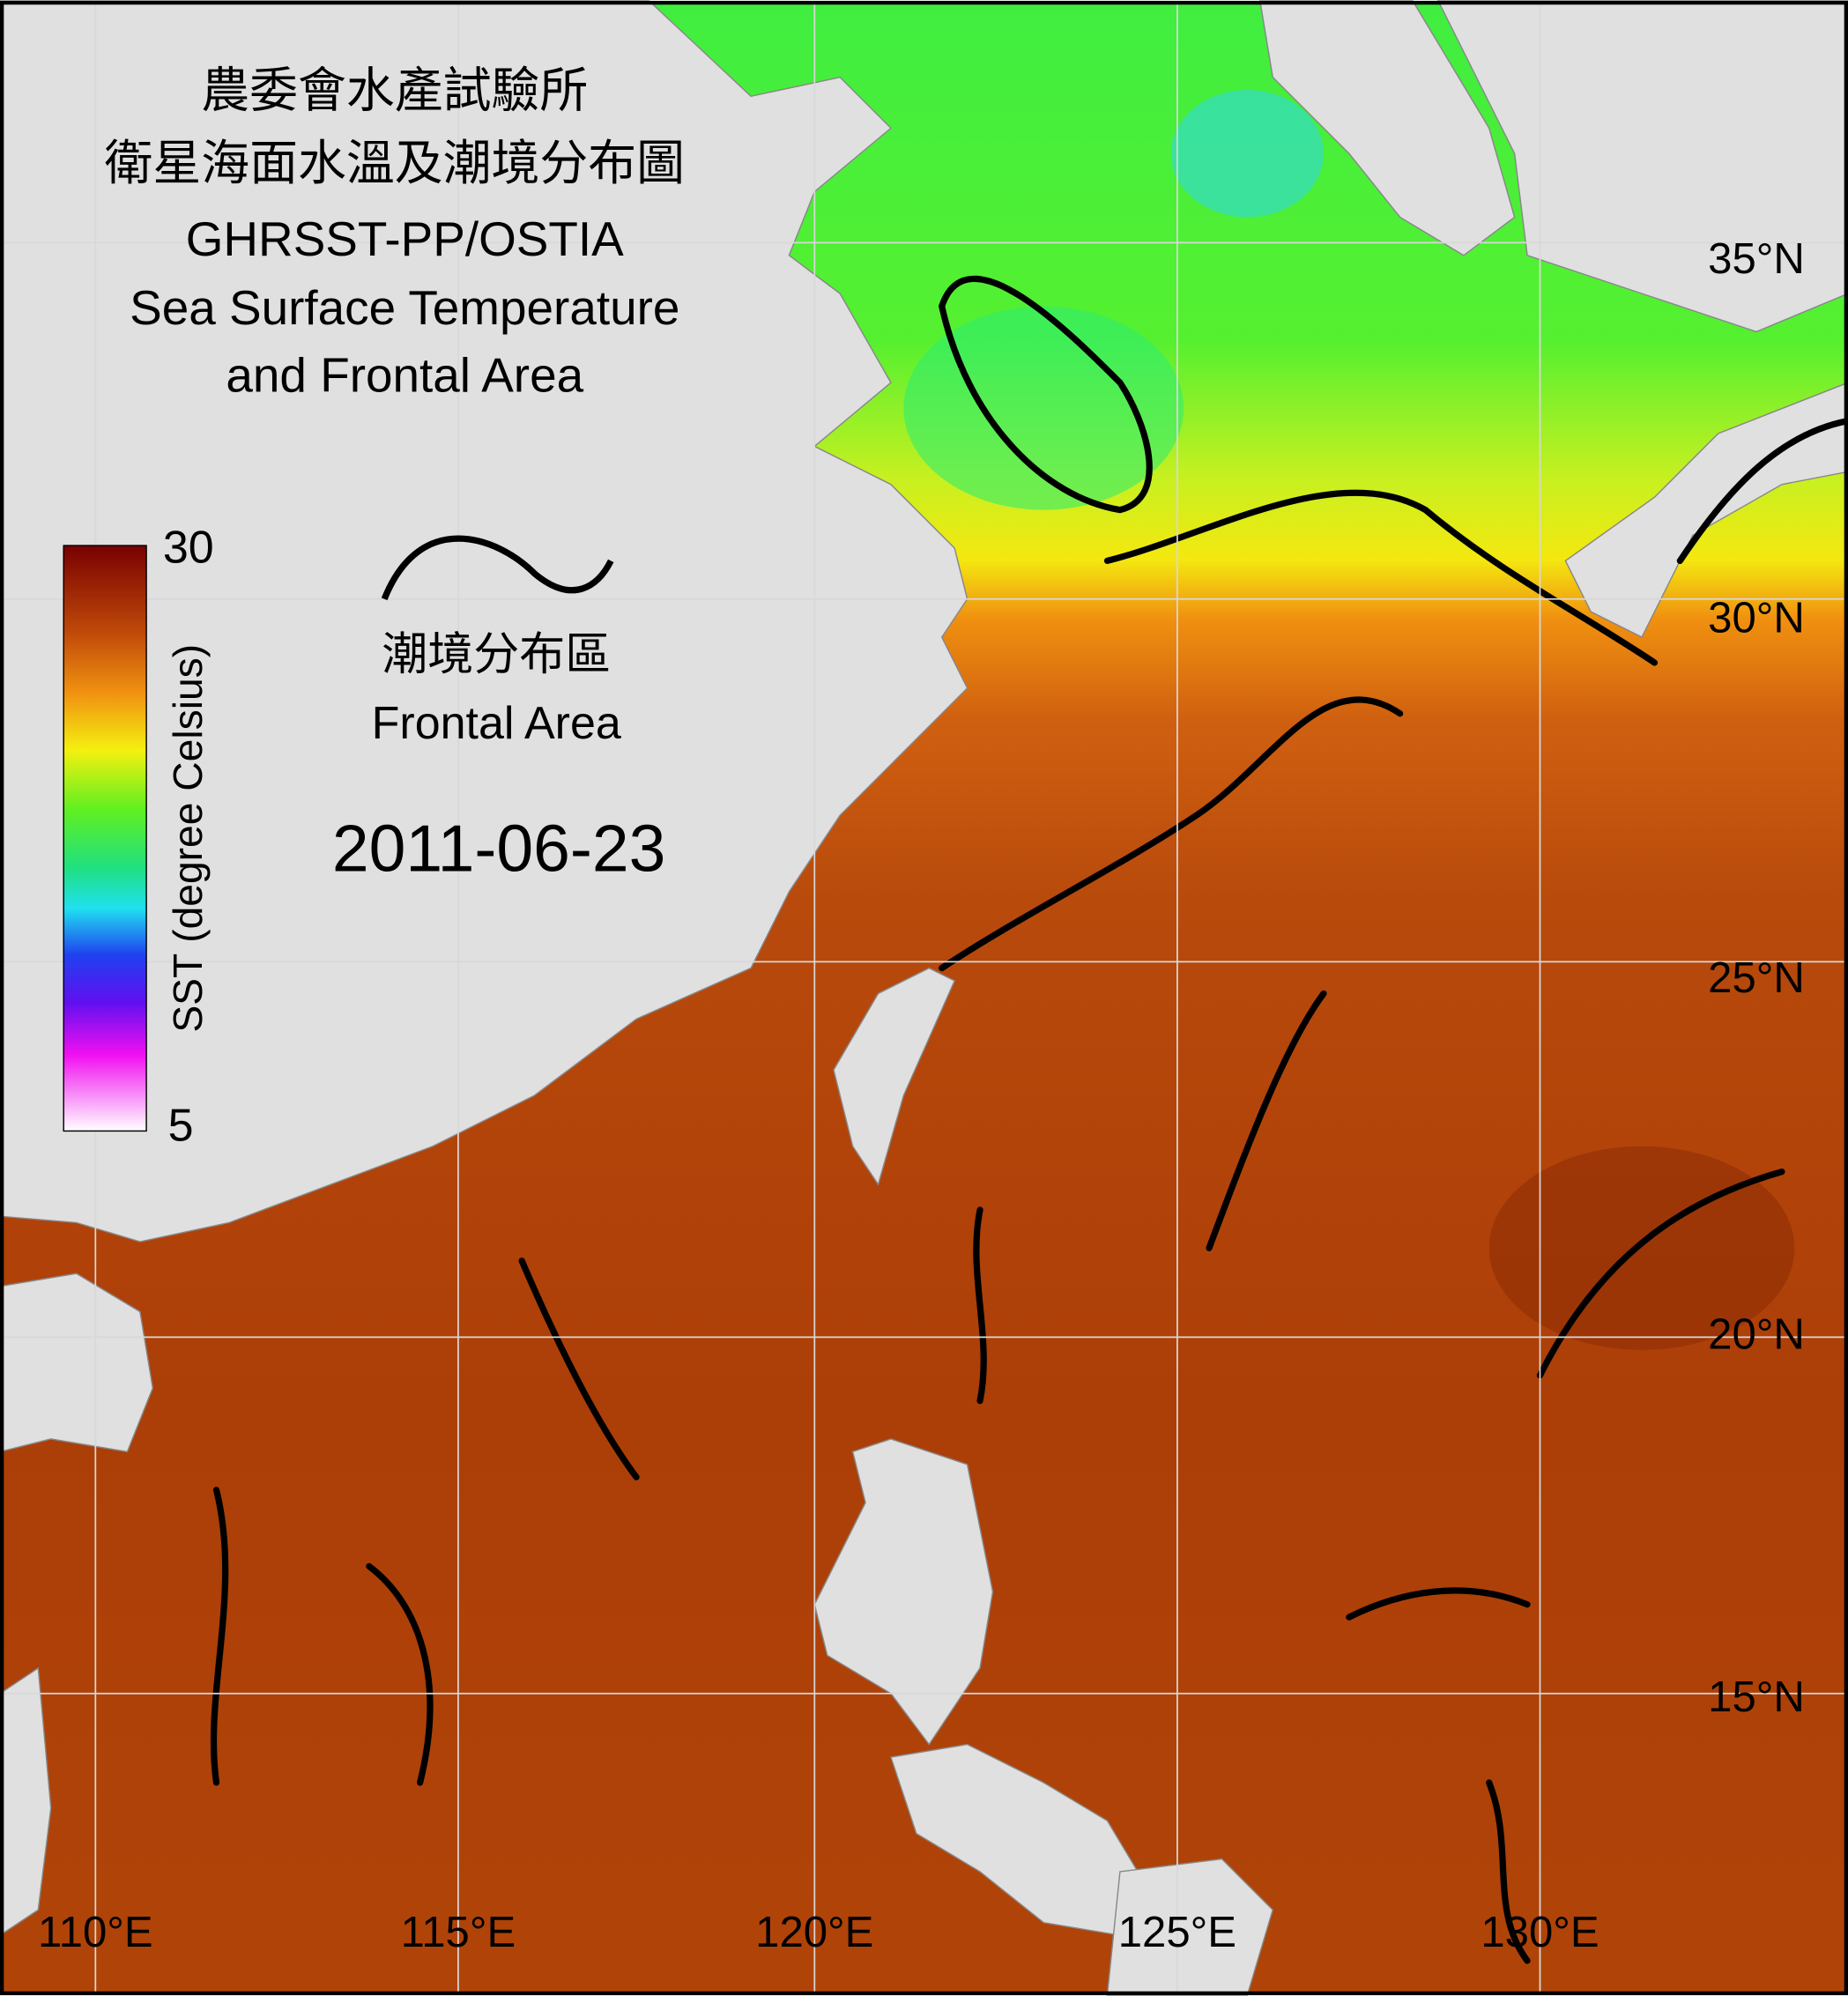 This screenshot has width=1848, height=1996. What do you see at coordinates (814, 1932) in the screenshot?
I see `longitude-label: 120°E` at bounding box center [814, 1932].